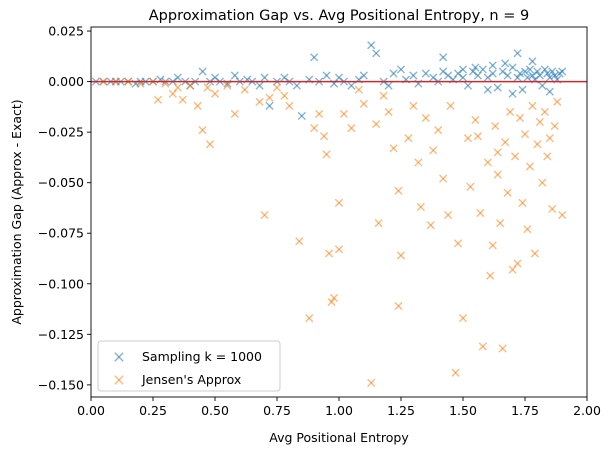 This screenshot has height=453, width=612. Describe the element at coordinates (61, 182) in the screenshot. I see `y-tick-label: −0.050` at that location.